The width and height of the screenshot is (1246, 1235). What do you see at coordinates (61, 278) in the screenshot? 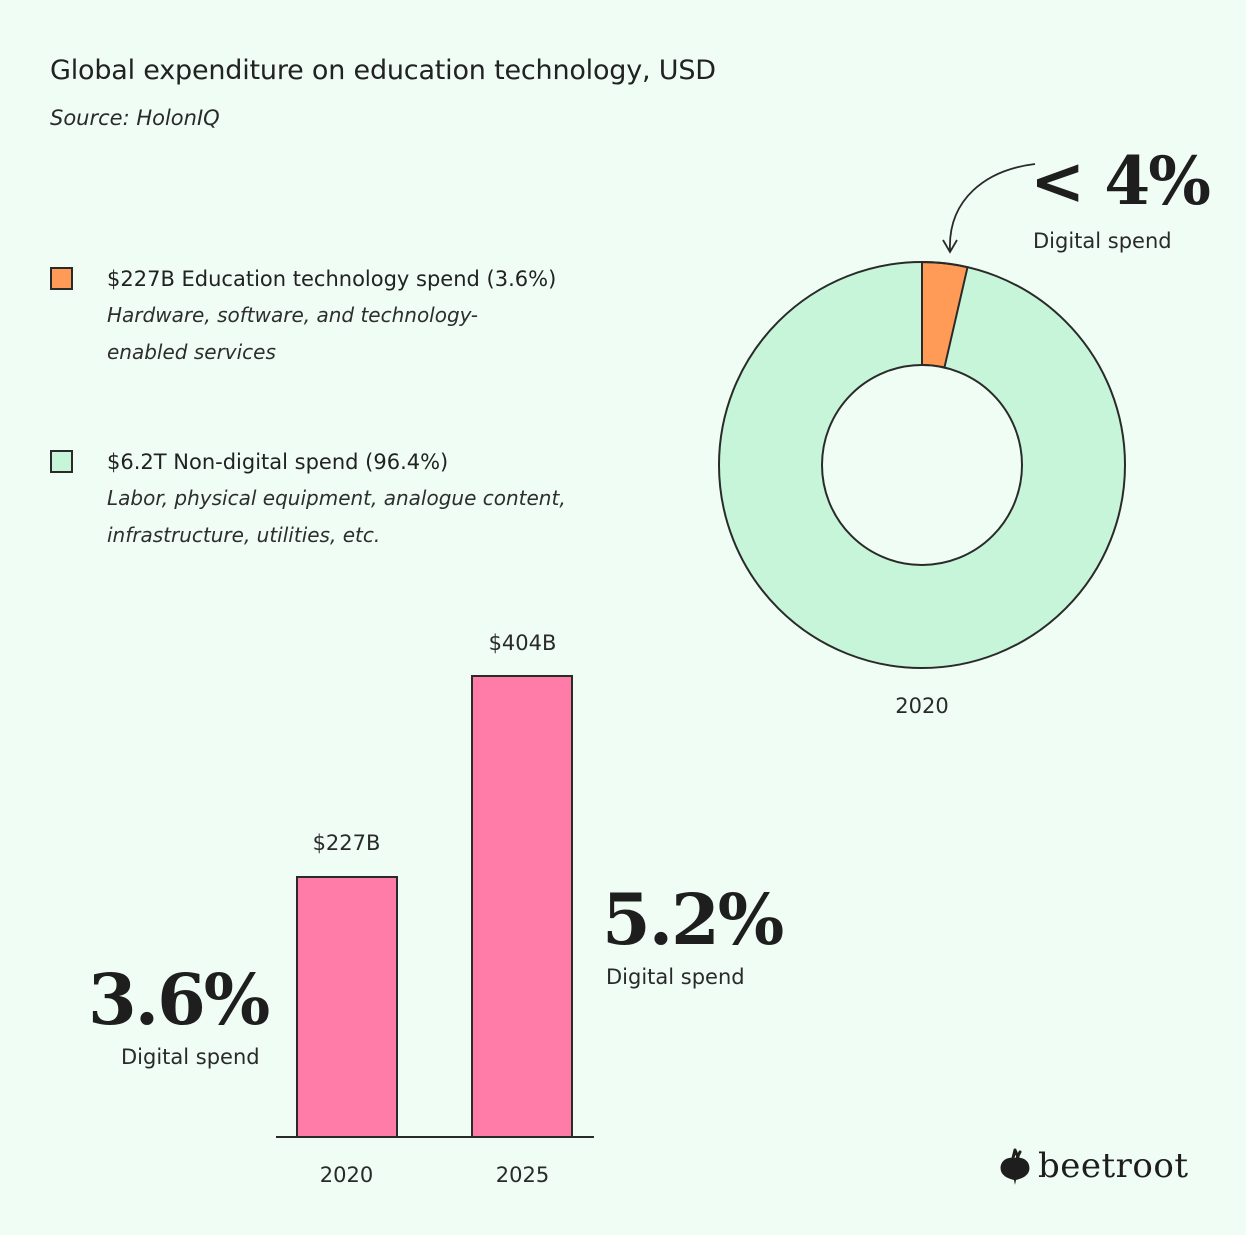
I see `legend-swatch-edtech` at bounding box center [61, 278].